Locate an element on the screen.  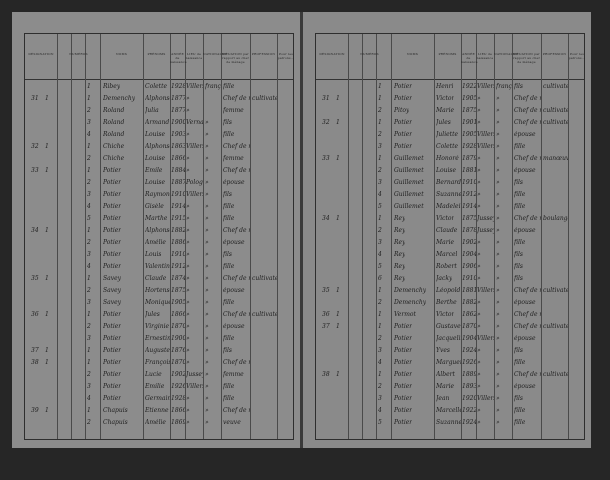
cell: 1886 is located at coordinates (178, 242).